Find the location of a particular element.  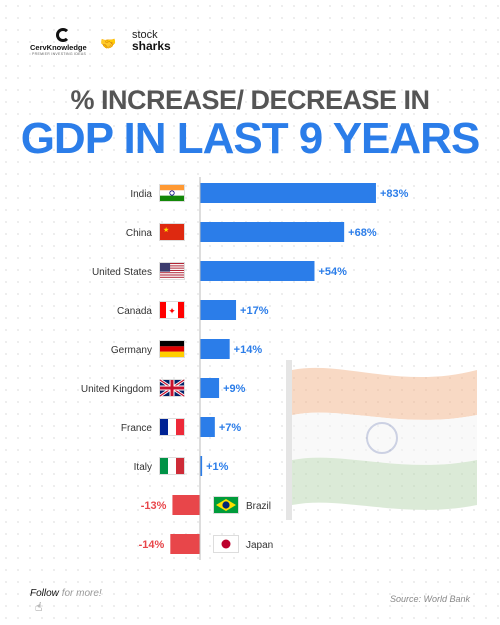

france-flag-icon is located at coordinates (172, 427).